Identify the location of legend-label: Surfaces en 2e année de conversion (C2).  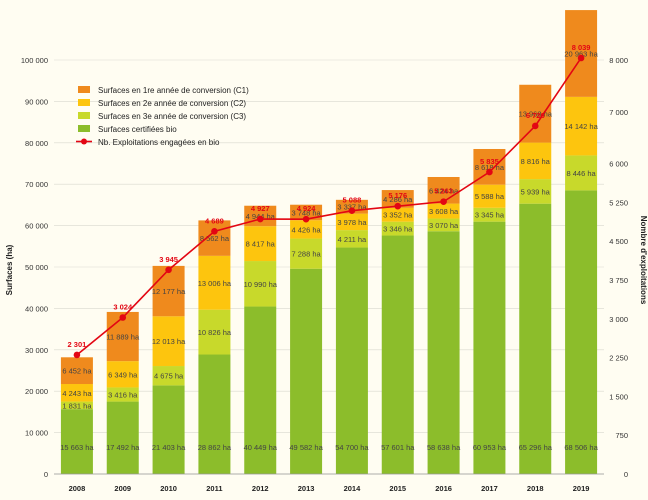
(172, 103).